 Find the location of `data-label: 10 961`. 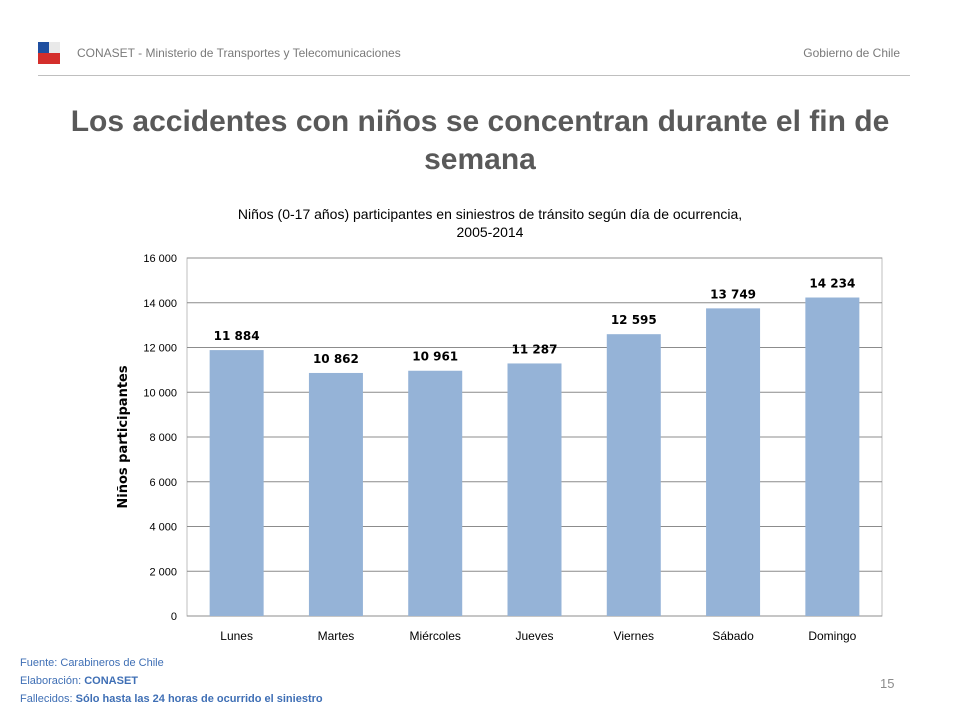

data-label: 10 961 is located at coordinates (435, 357).